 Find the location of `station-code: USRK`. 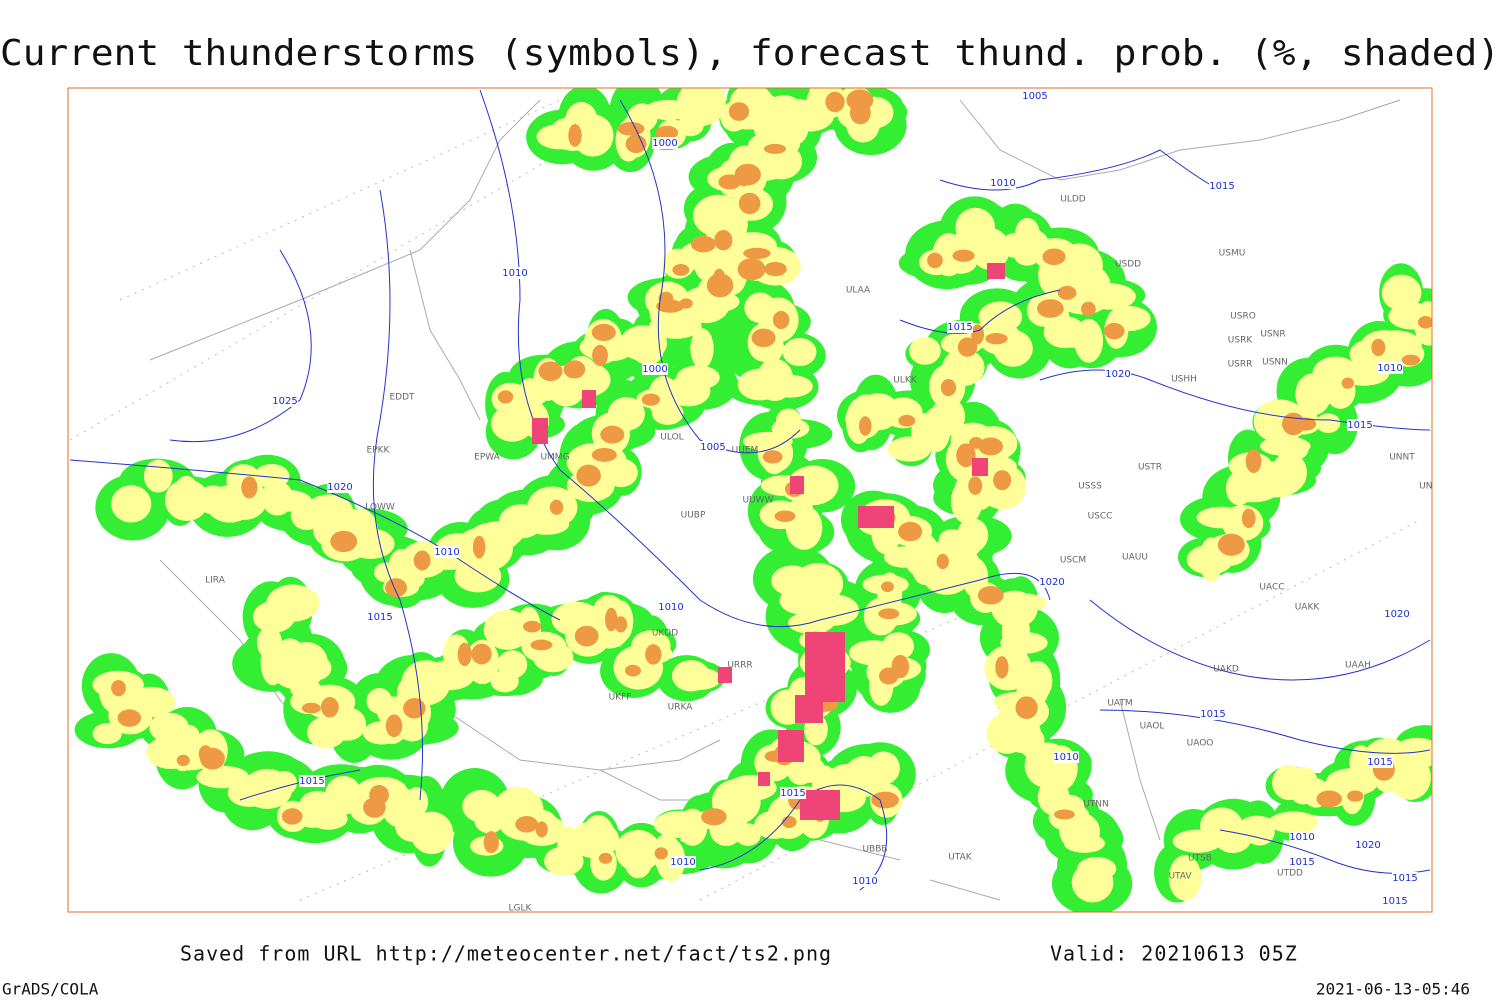

station-code: USRK is located at coordinates (1241, 341).